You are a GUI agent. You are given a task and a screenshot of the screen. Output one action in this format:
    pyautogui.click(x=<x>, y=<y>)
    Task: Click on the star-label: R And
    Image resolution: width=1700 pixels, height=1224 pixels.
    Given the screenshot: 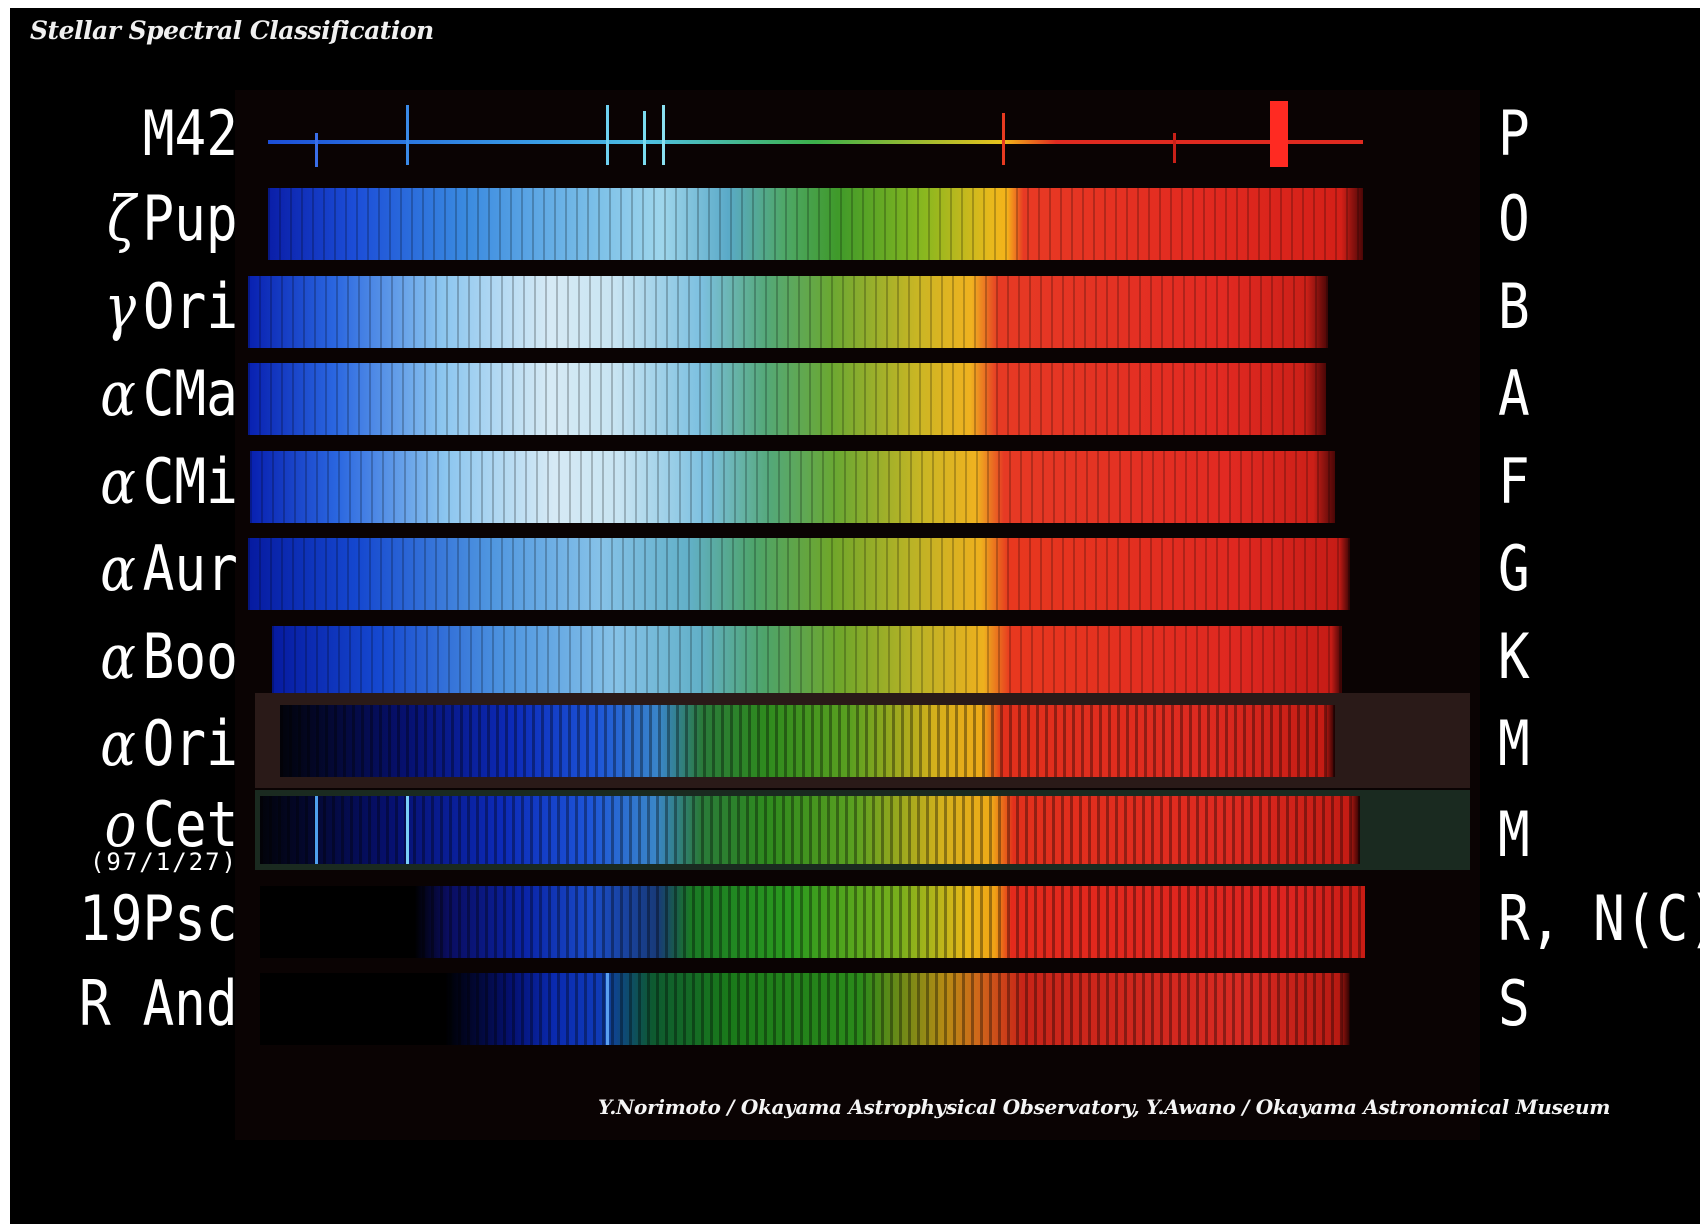 What is the action you would take?
    pyautogui.click(x=158, y=1003)
    